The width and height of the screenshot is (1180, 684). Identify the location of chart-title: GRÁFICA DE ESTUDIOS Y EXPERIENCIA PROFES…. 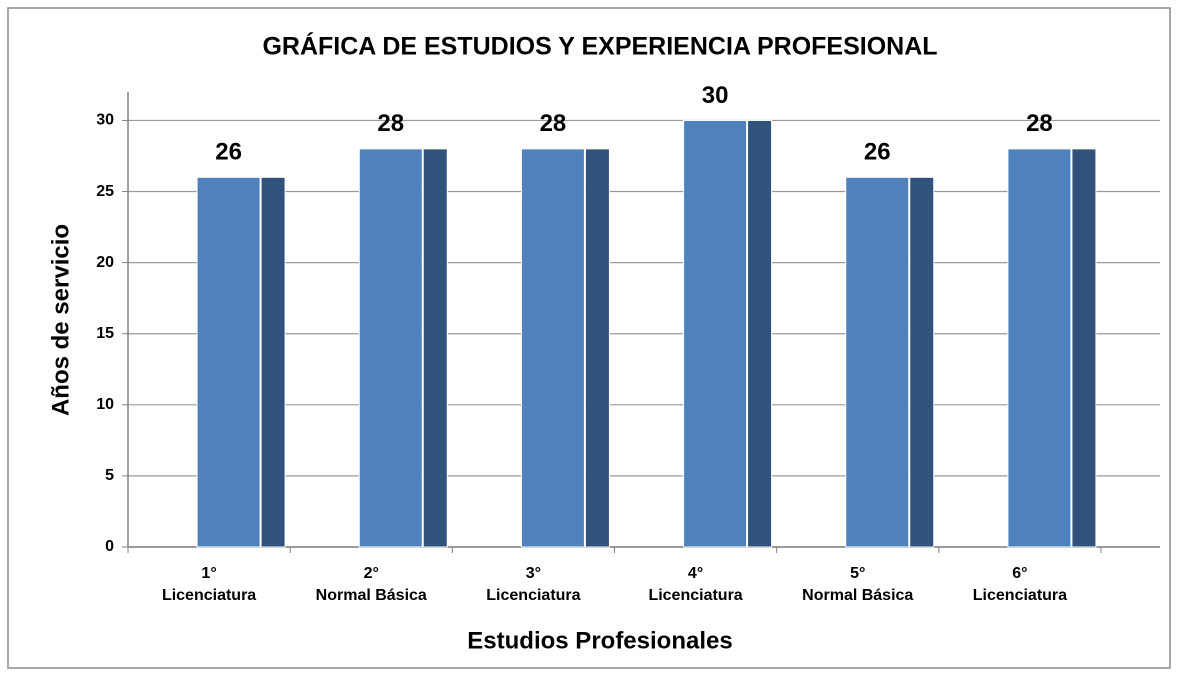
(599, 46).